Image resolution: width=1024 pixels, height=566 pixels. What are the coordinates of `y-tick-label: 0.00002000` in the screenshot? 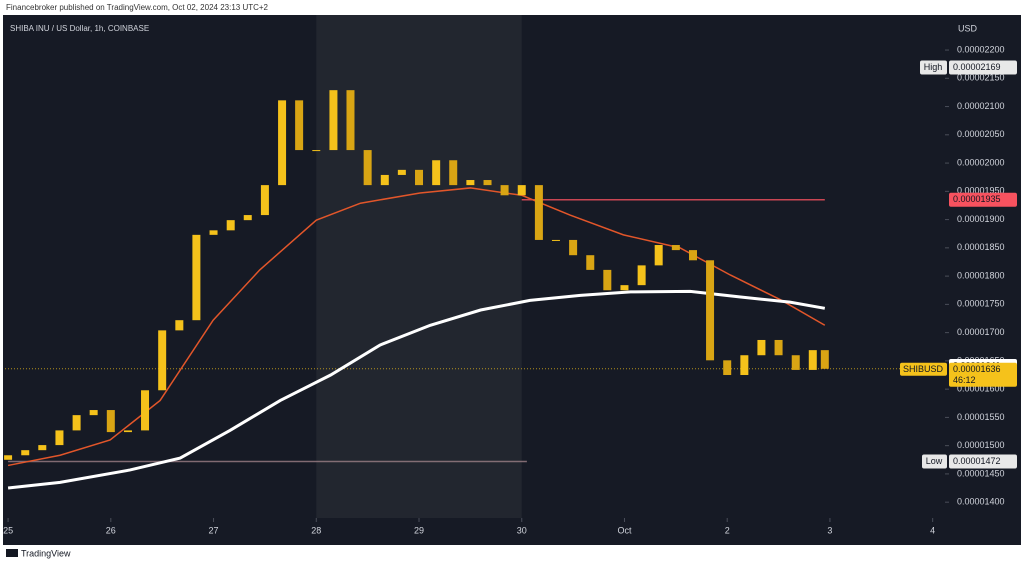 It's located at (981, 162).